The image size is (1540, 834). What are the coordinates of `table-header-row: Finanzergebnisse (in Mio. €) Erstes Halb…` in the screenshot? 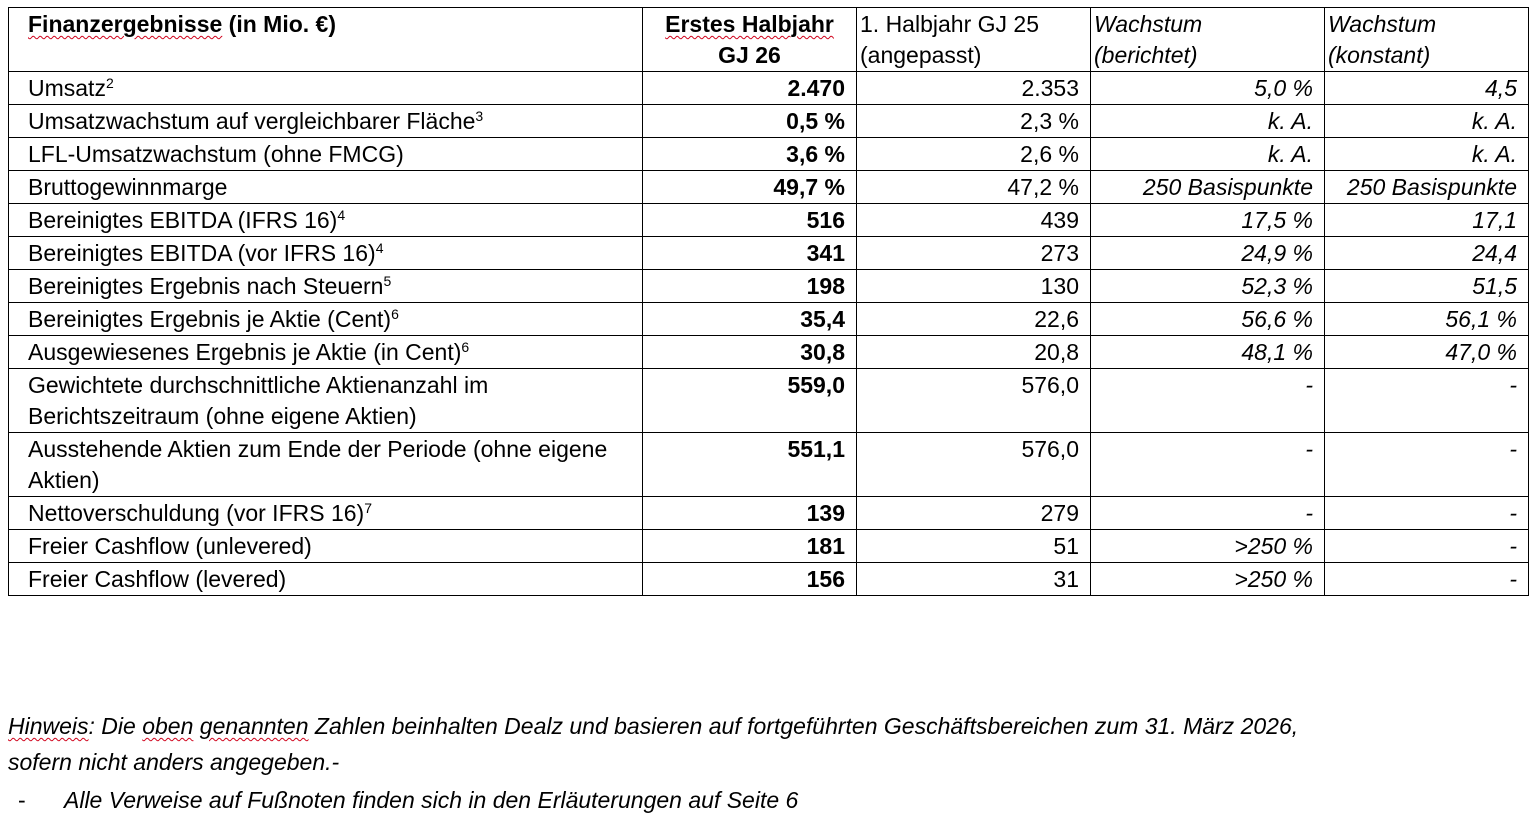 It's located at (768, 39).